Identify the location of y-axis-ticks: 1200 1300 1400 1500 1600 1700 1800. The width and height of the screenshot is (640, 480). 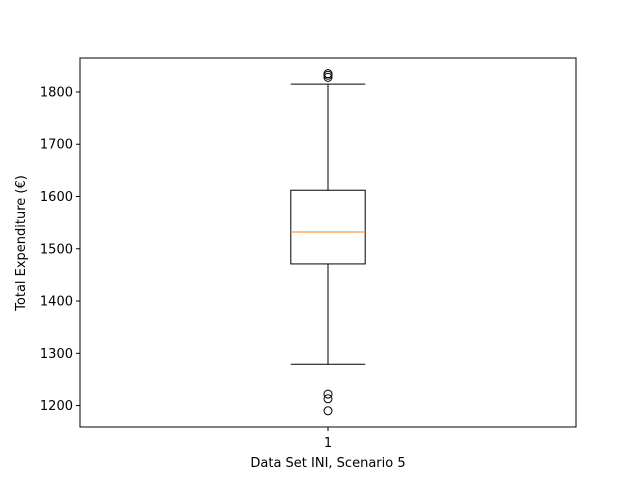
(60, 249).